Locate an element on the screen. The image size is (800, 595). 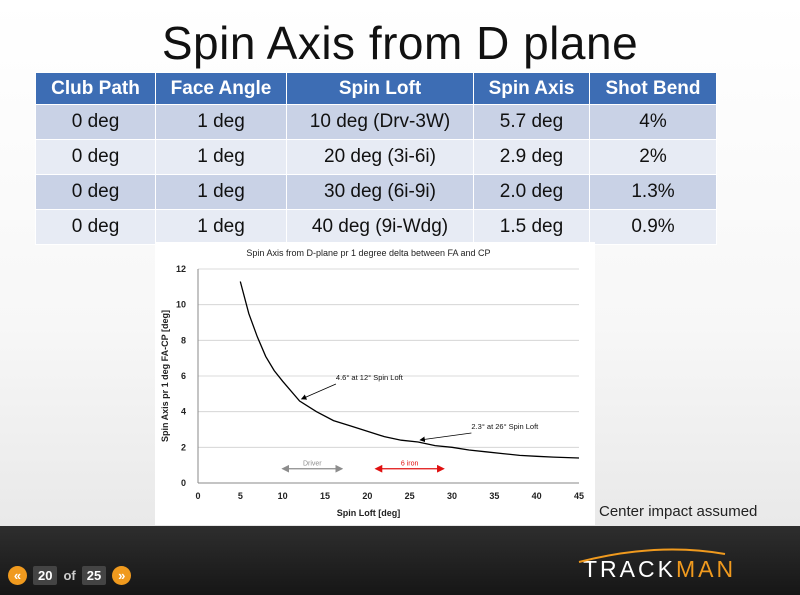
slide-title: Spin Axis from D plane is located at coordinates (400, 43).